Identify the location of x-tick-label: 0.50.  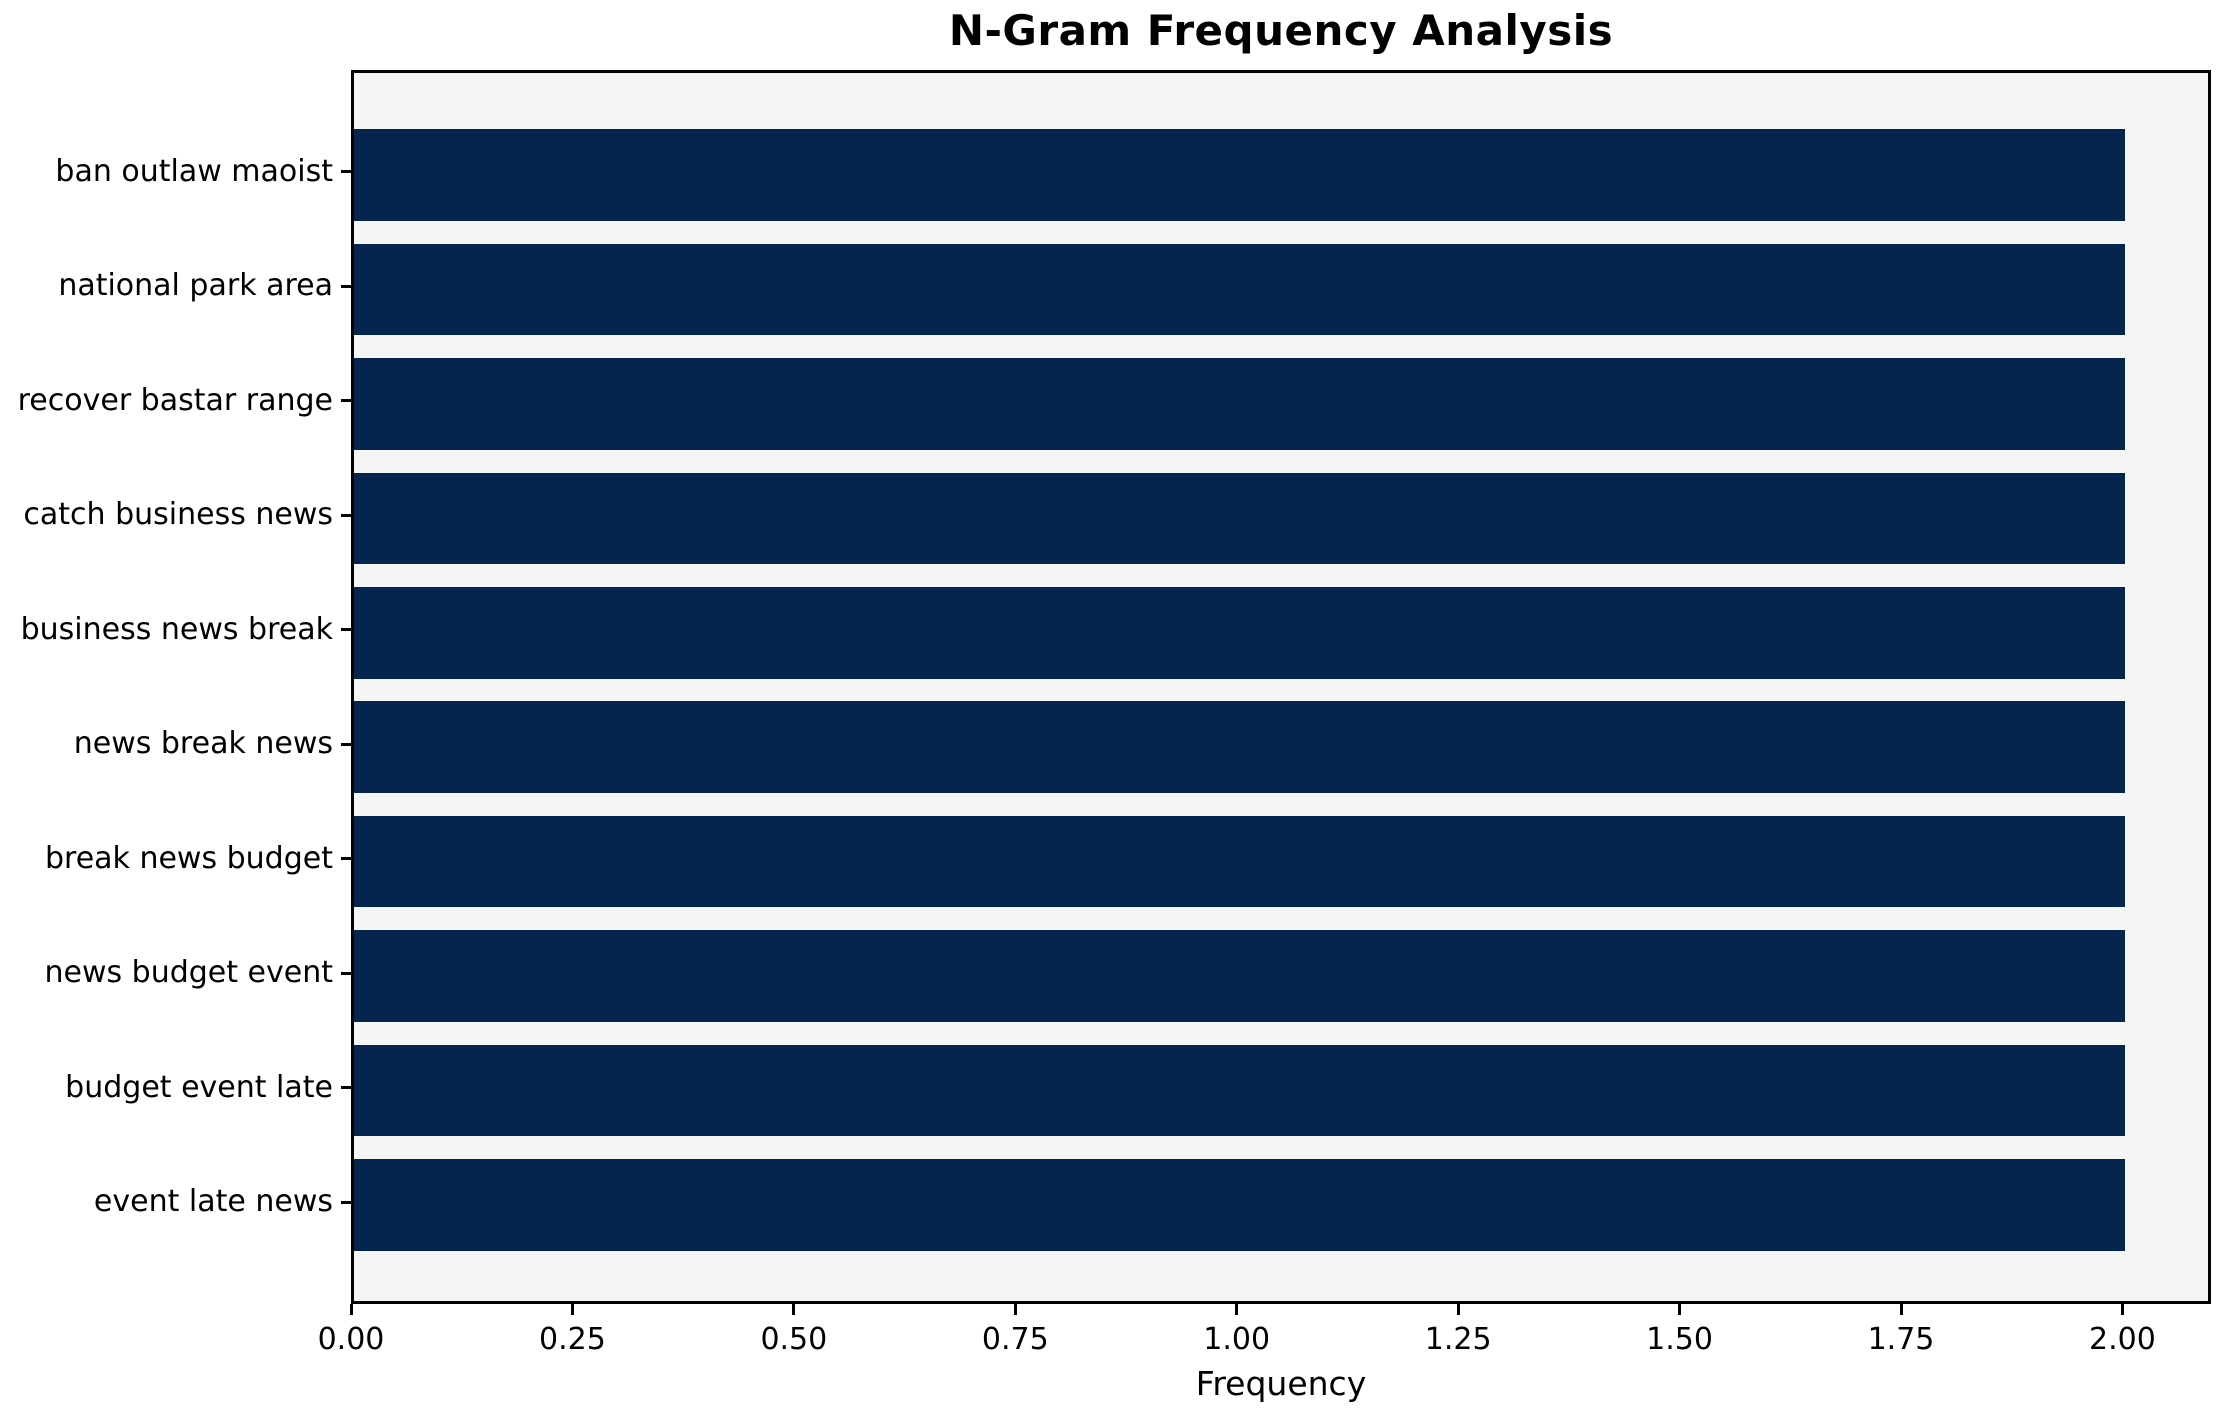
(794, 1339).